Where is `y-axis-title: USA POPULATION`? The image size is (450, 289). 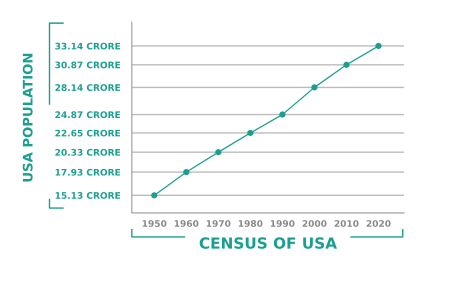 y-axis-title: USA POPULATION is located at coordinates (27, 118).